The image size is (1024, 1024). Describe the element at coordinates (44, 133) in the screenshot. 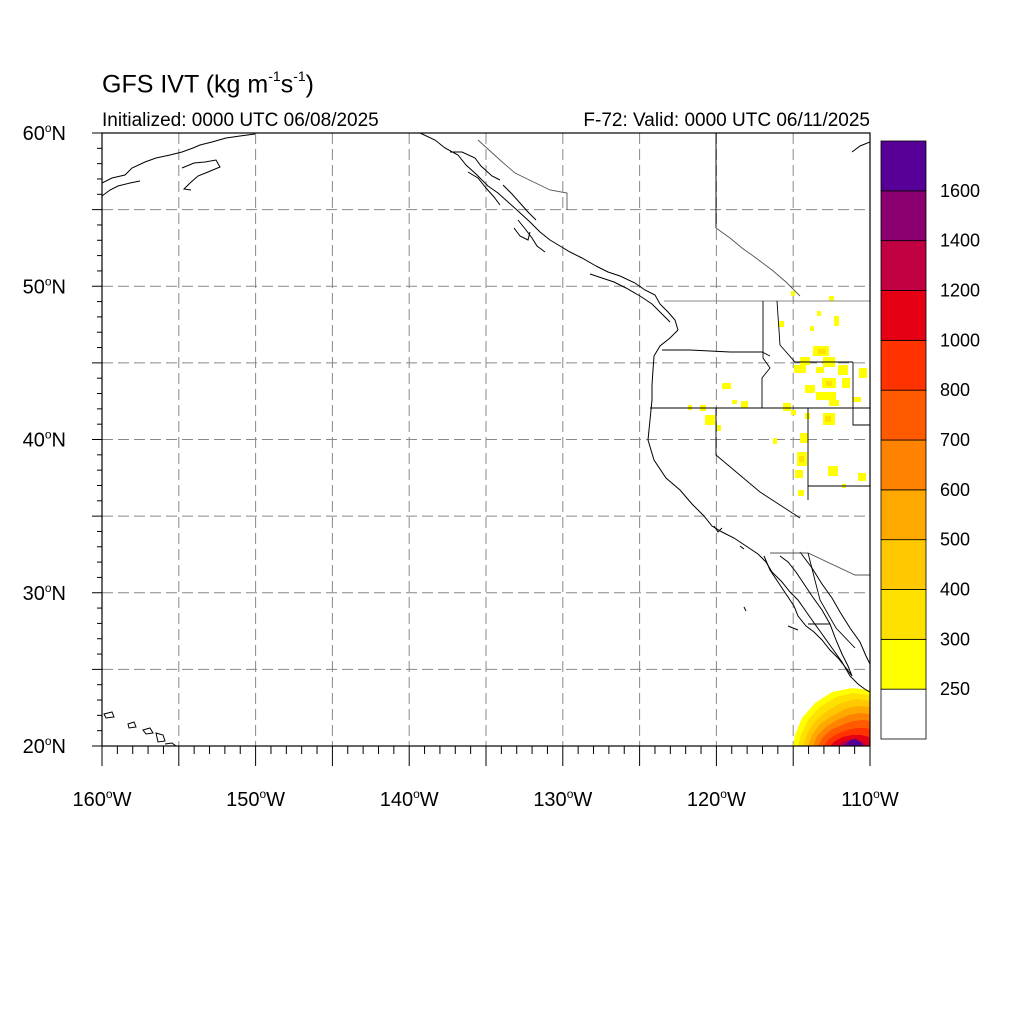

I see `lat-label: 60oN` at that location.